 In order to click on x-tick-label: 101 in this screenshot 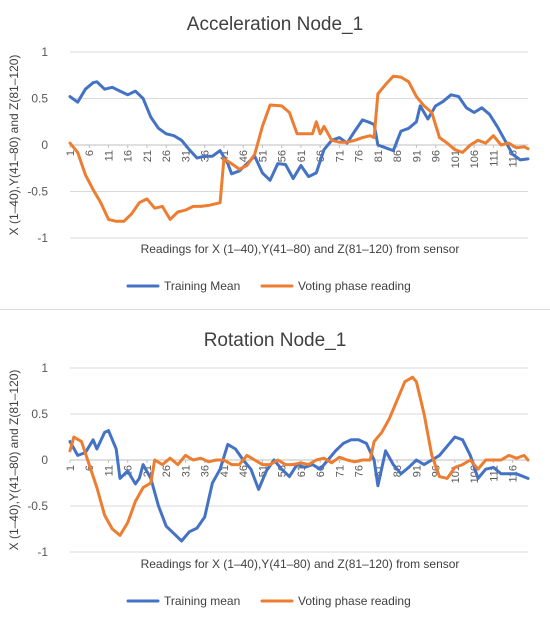, I will do `click(456, 159)`.